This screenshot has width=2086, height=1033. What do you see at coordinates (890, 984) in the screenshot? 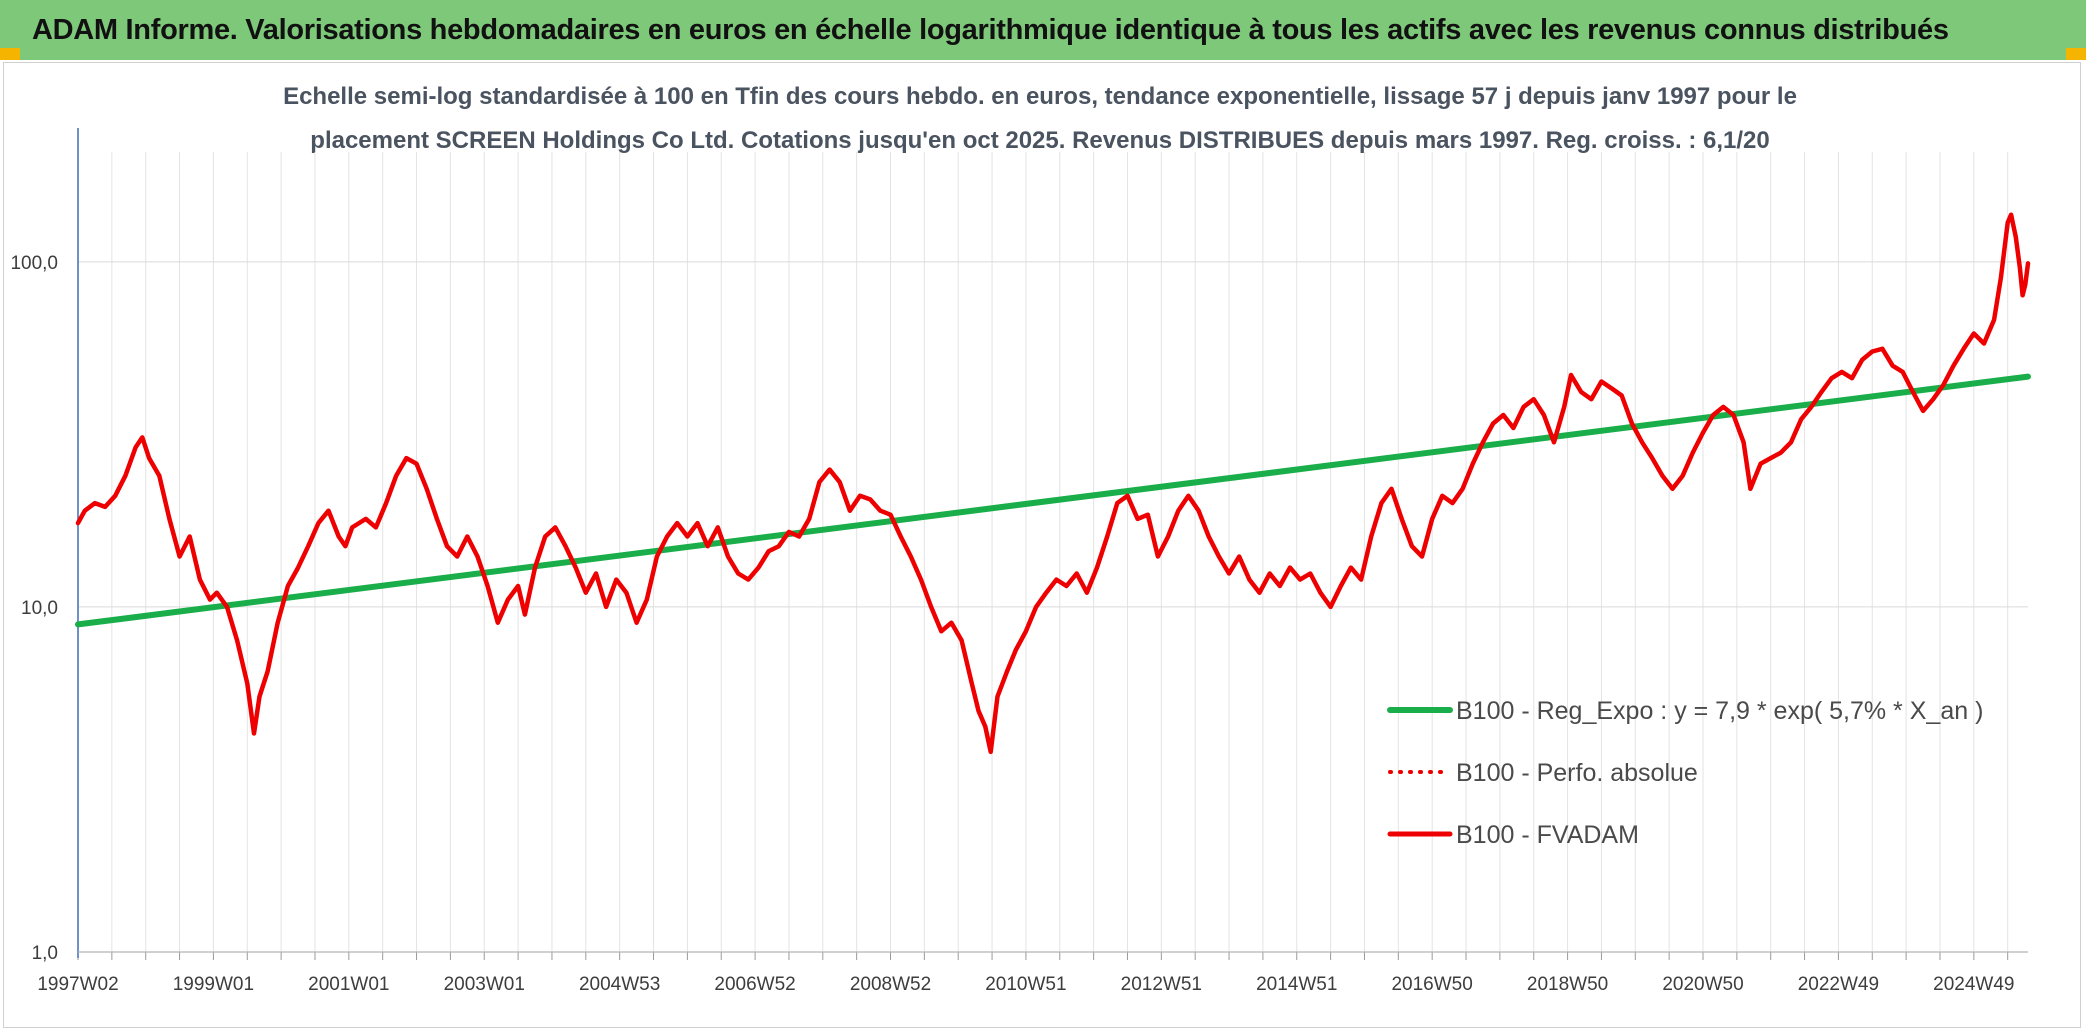
I see `x-tick-label: 2008W52` at bounding box center [890, 984].